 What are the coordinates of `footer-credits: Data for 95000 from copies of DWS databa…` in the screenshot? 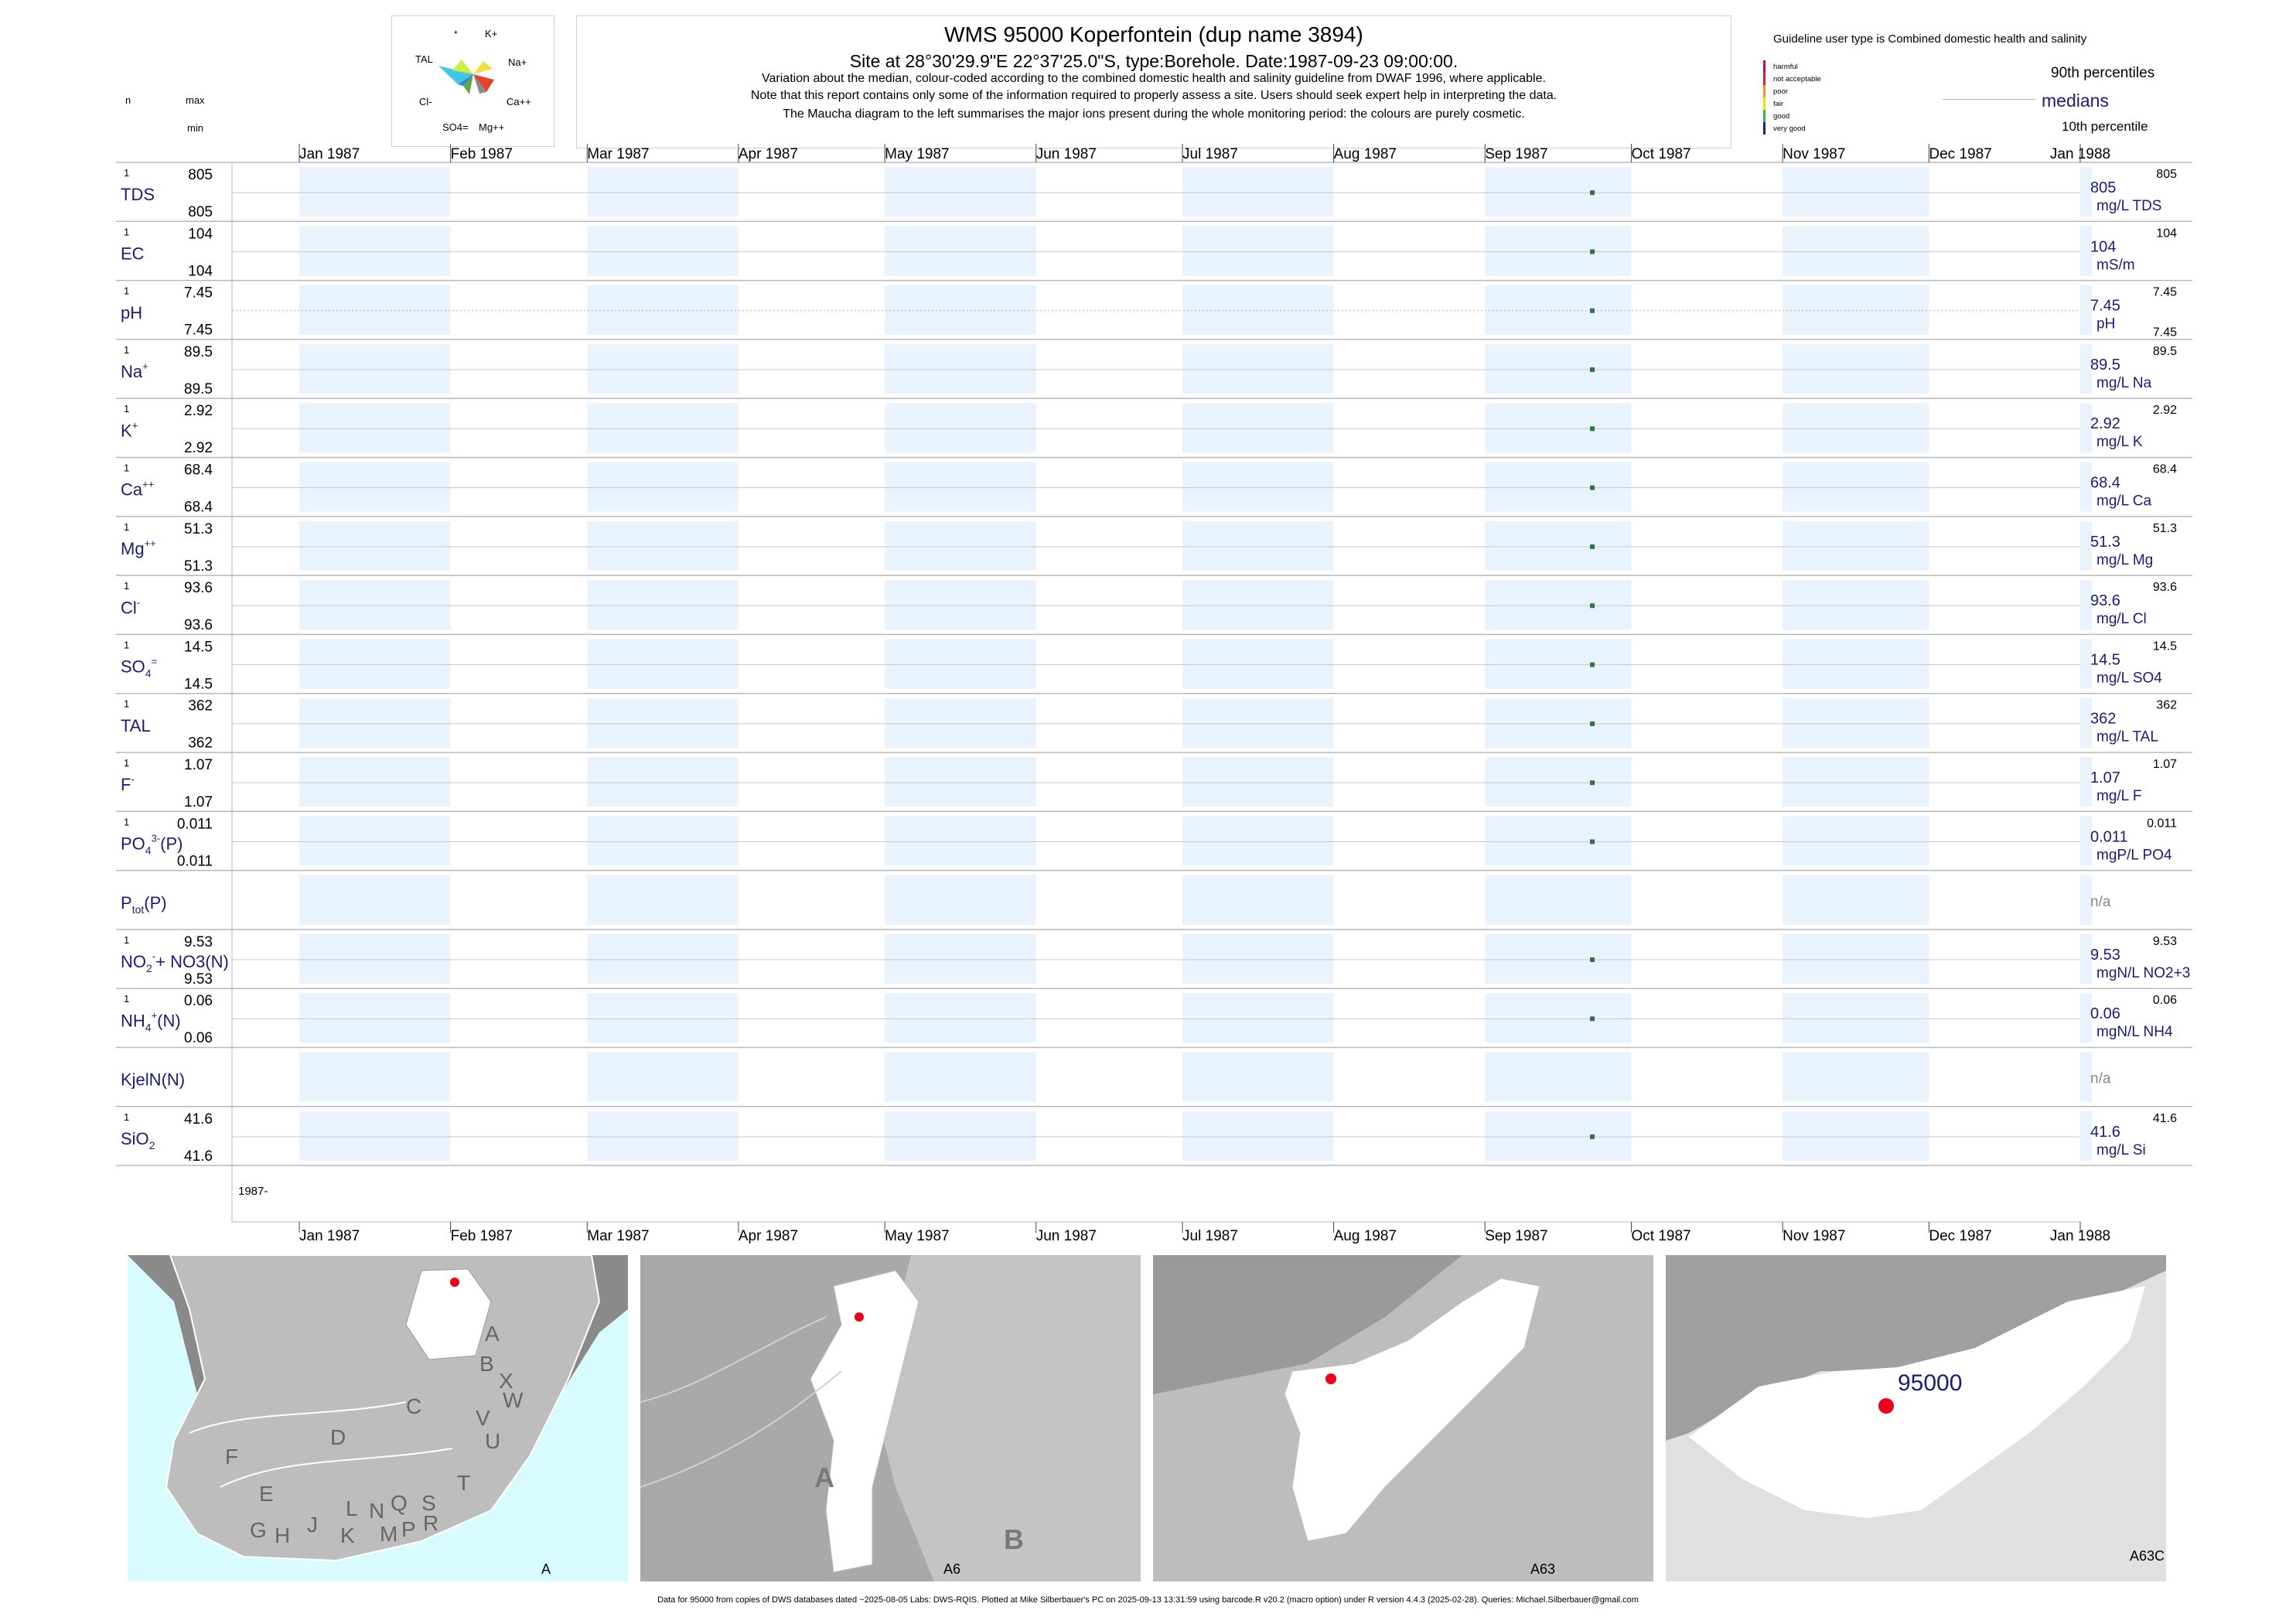 It's located at (1148, 1600).